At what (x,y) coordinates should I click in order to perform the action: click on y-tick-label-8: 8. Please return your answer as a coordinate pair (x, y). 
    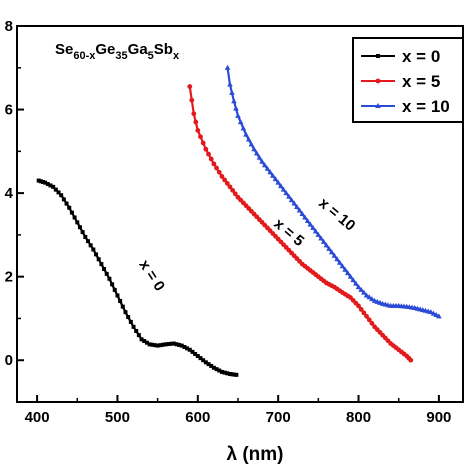
    Looking at the image, I should click on (9, 26).